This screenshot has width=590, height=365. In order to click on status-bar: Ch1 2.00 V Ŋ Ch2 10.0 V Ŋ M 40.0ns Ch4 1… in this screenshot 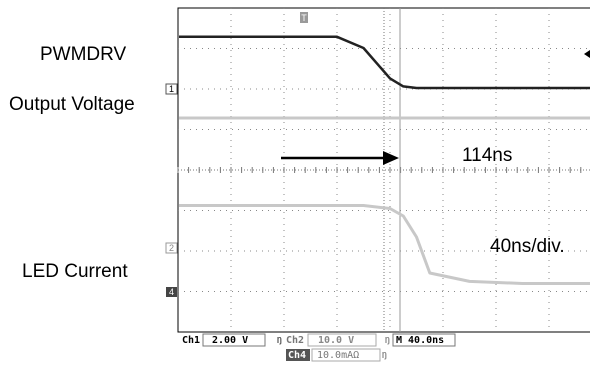, I will do `click(384, 349)`.